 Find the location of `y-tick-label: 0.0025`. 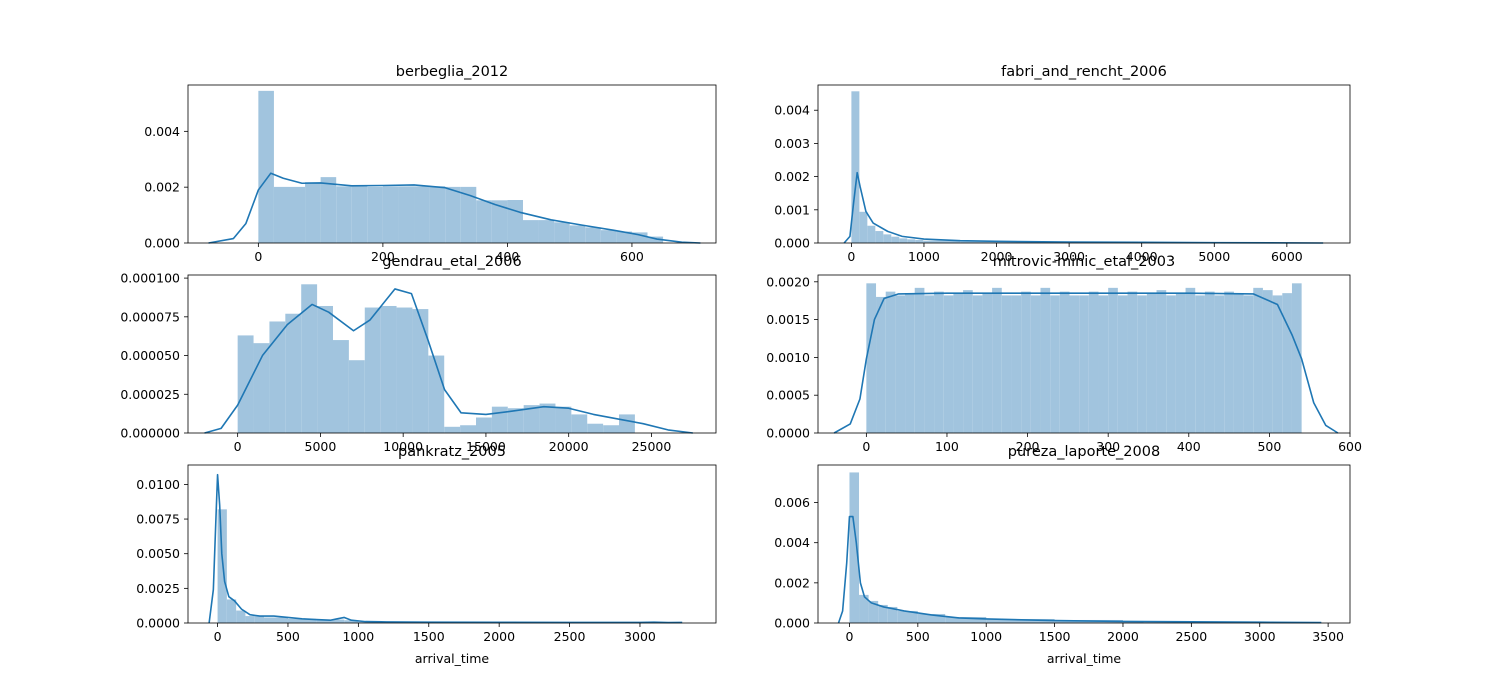

y-tick-label: 0.0025 is located at coordinates (158, 588).